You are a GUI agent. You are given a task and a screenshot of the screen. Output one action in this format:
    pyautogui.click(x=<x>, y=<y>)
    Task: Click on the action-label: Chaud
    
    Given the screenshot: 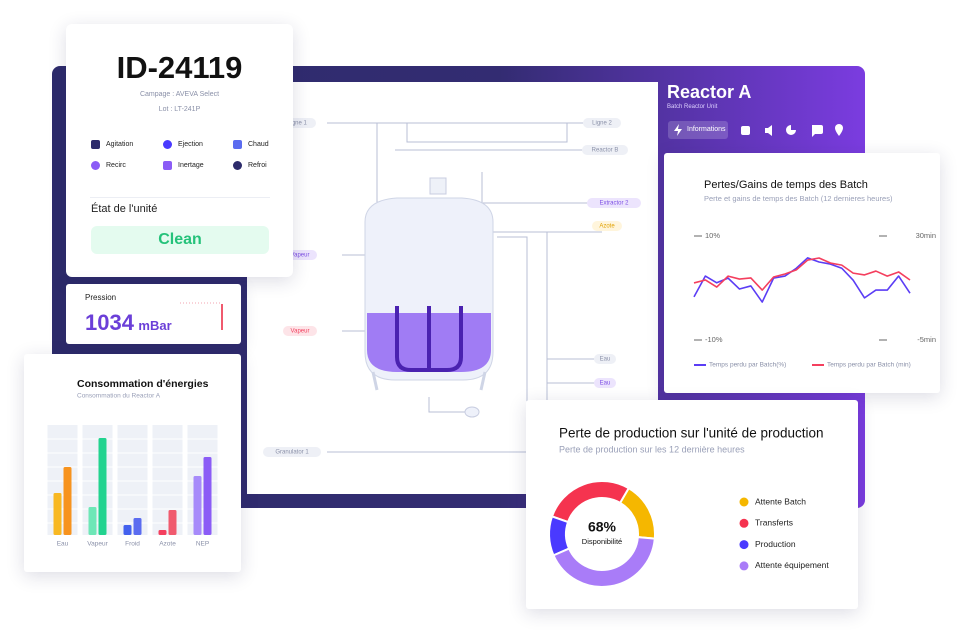 What is the action you would take?
    pyautogui.click(x=258, y=144)
    